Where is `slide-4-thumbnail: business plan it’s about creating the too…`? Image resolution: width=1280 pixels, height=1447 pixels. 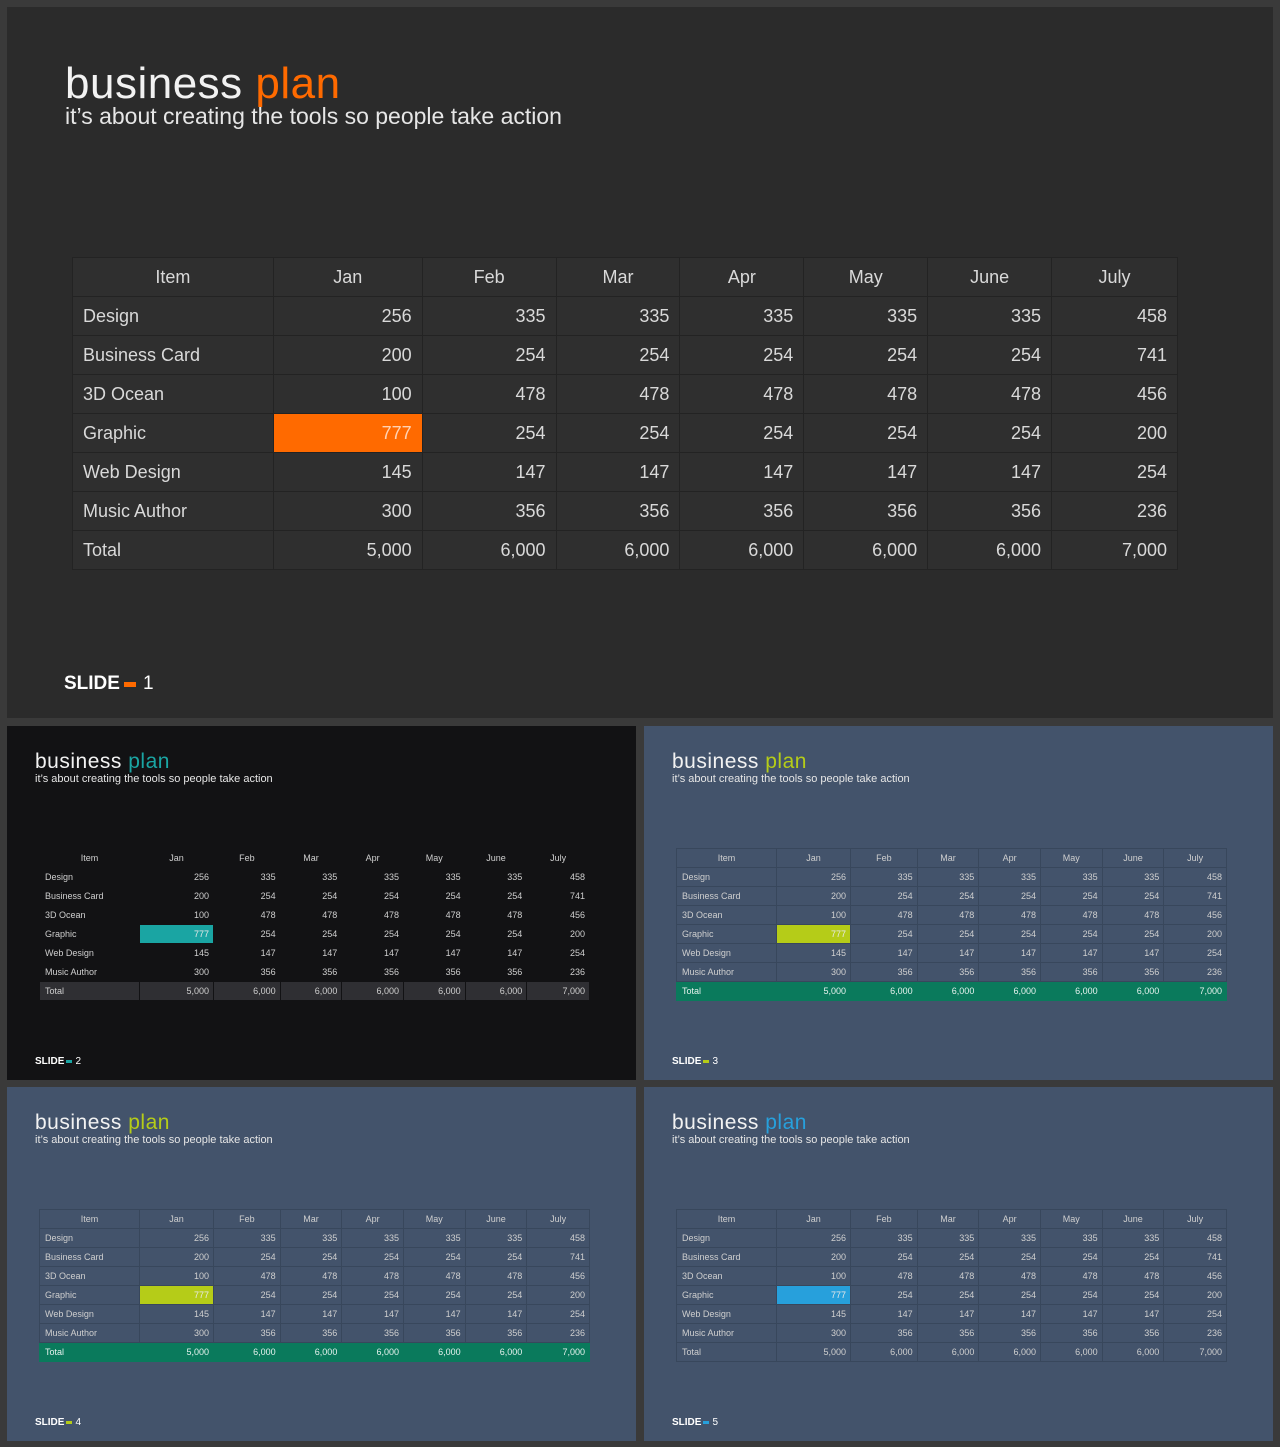 slide-4-thumbnail: business plan it’s about creating the too… is located at coordinates (321, 1264).